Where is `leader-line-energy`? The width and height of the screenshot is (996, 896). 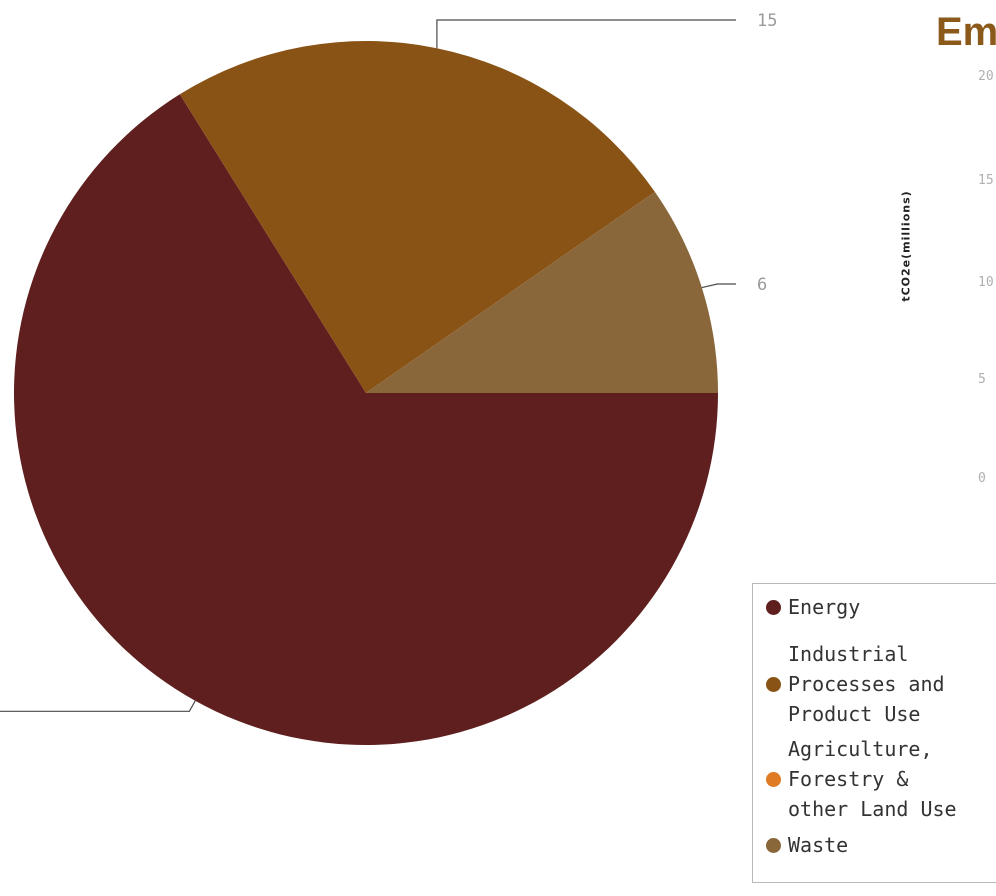 leader-line-energy is located at coordinates (98, 706).